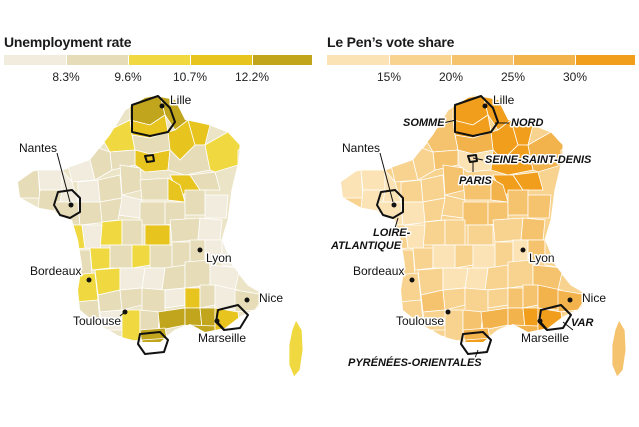 The image size is (639, 427). Describe the element at coordinates (527, 123) in the screenshot. I see `dept-label-nord: NORD` at that location.